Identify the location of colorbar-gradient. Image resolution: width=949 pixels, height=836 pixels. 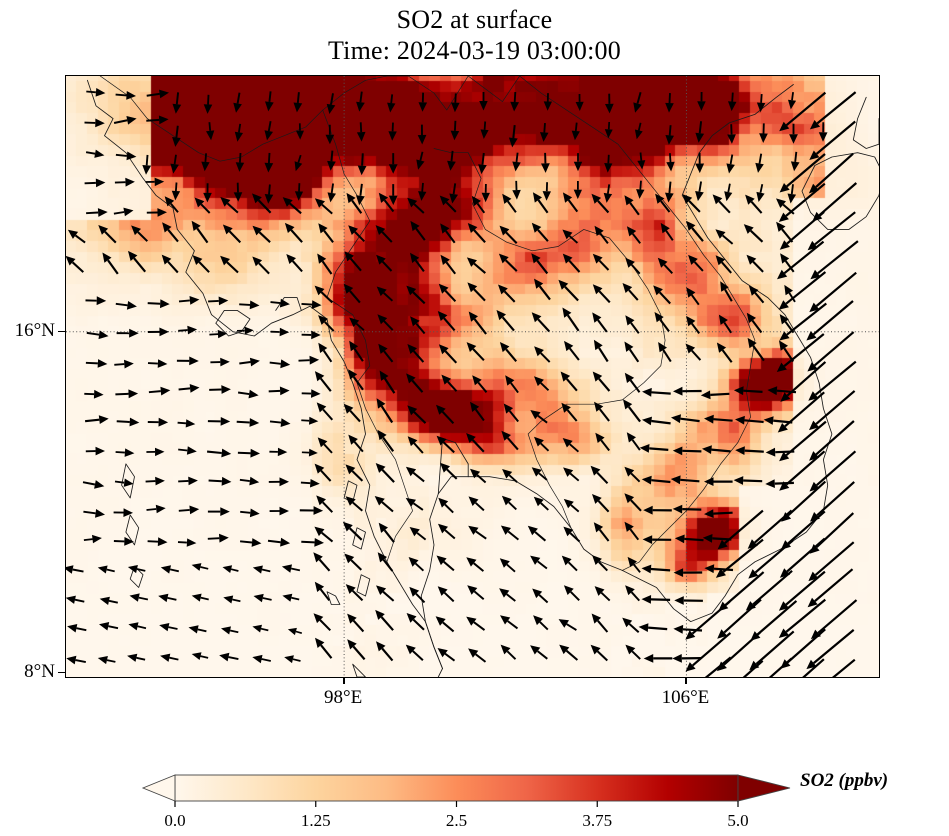
(466, 790).